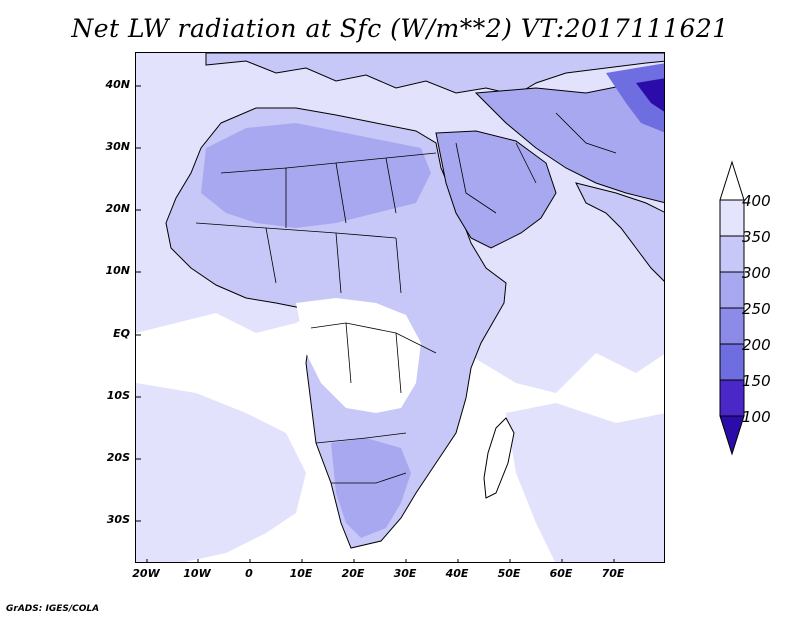 The width and height of the screenshot is (800, 618). I want to click on colorbar-label-200: 200, so click(756, 345).